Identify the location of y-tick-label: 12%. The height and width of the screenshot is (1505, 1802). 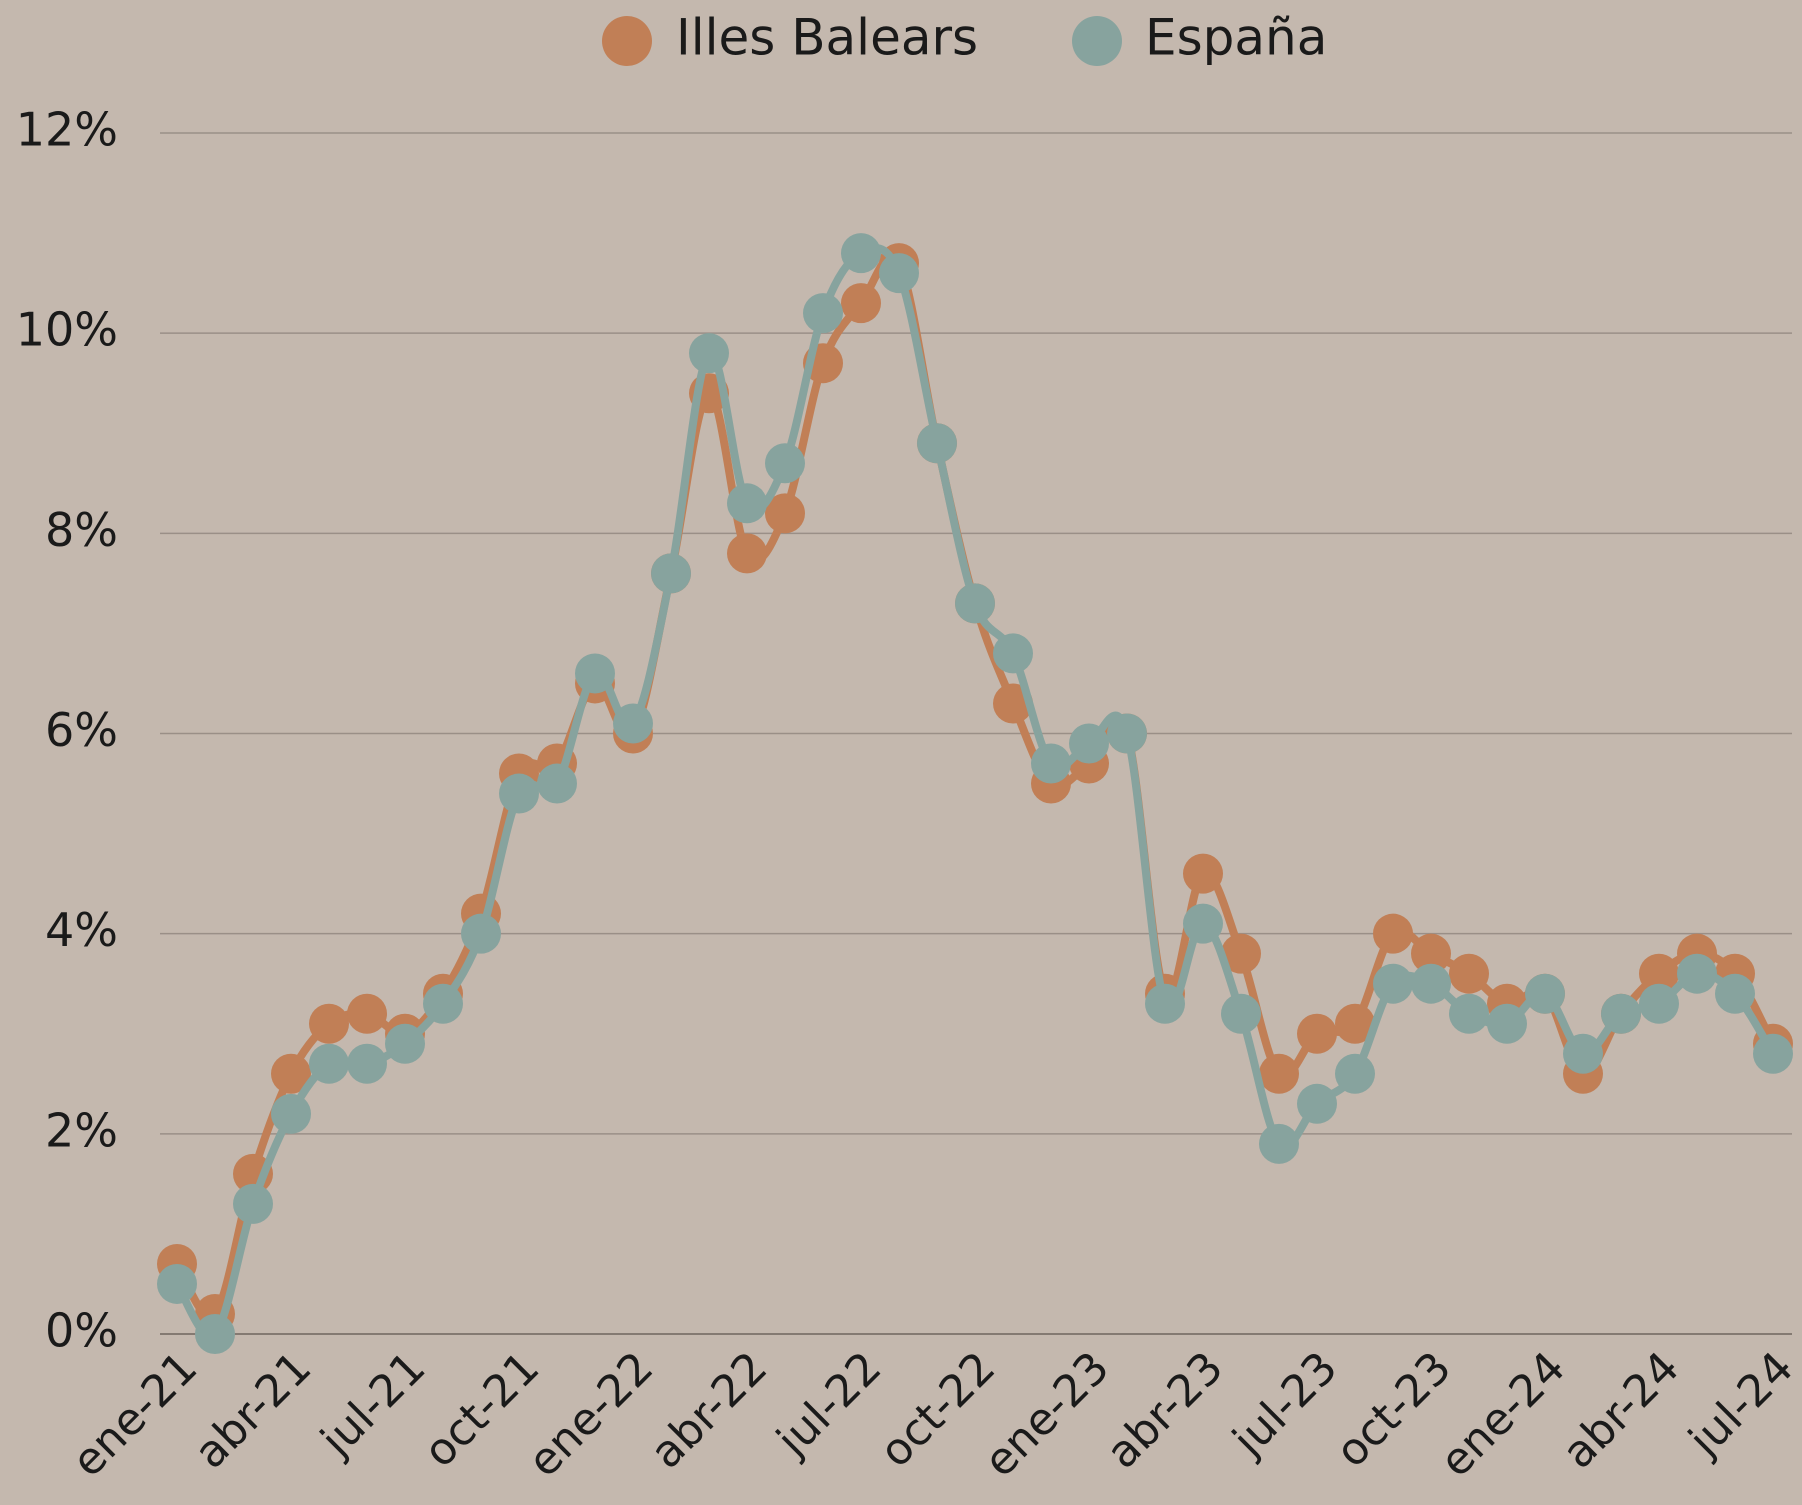
(67, 130).